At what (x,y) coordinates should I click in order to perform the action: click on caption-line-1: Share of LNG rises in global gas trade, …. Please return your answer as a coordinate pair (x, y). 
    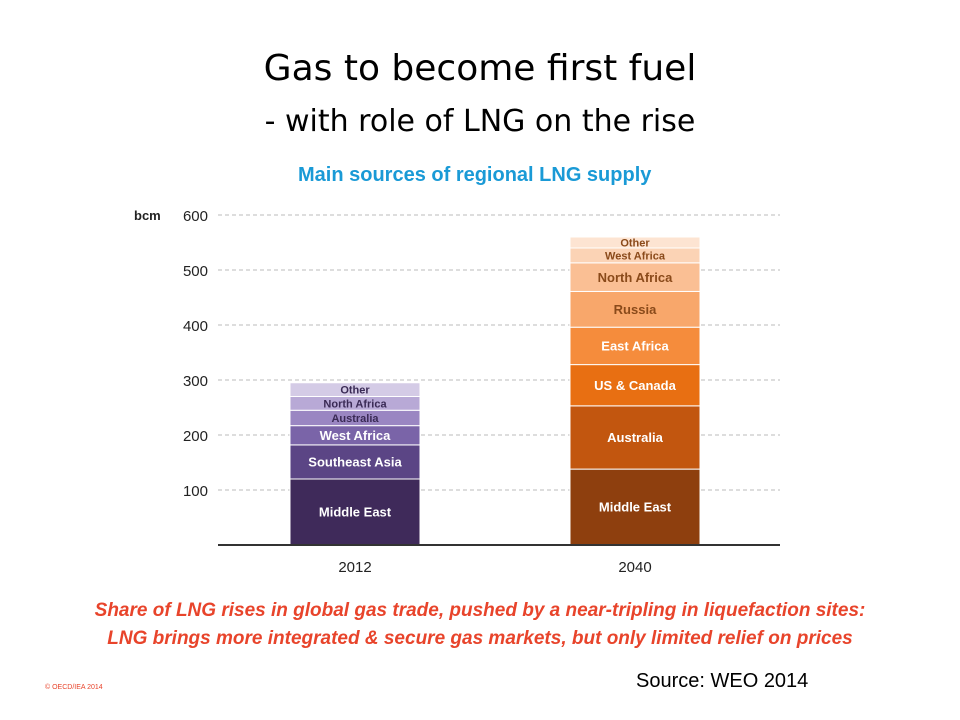
    Looking at the image, I should click on (480, 610).